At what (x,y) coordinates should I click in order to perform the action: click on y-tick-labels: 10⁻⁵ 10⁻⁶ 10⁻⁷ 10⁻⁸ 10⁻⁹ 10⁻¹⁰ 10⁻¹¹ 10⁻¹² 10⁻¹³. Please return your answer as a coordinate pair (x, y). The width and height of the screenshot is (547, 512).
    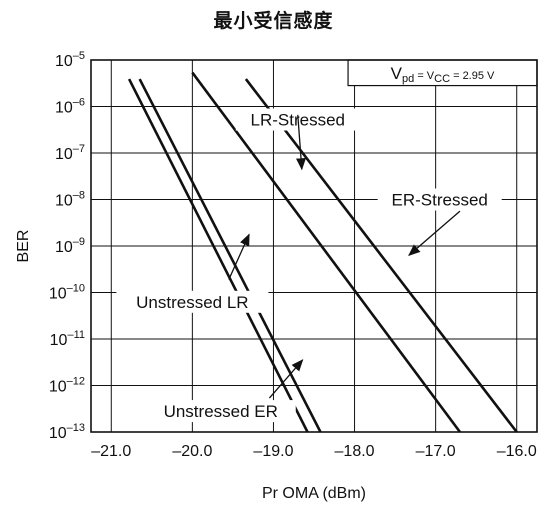
    Looking at the image, I should click on (67, 246).